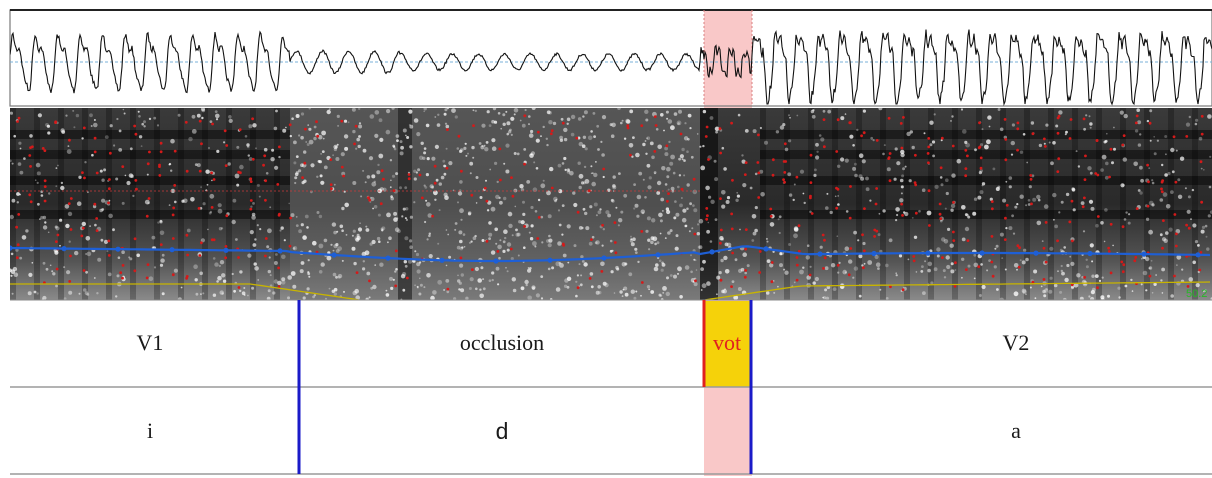 Image resolution: width=1212 pixels, height=478 pixels. What do you see at coordinates (502, 431) in the screenshot?
I see `tier2-interval-d: d` at bounding box center [502, 431].